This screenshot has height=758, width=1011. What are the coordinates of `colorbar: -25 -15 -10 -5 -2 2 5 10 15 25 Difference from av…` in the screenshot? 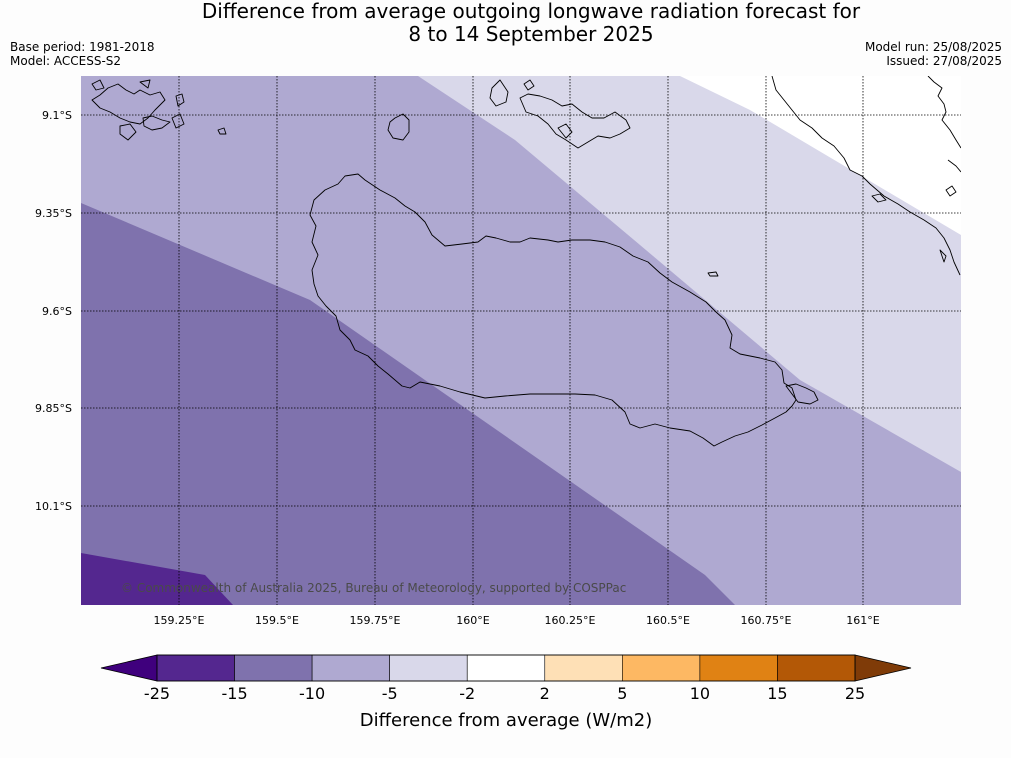 It's located at (506, 692).